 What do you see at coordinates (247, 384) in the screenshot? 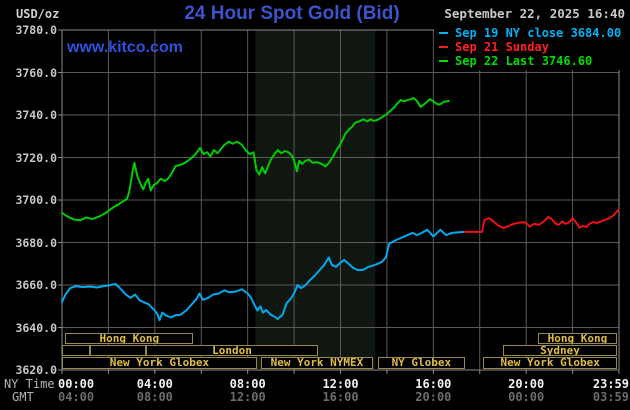
I see `x-axis-label-ny: 08:00` at bounding box center [247, 384].